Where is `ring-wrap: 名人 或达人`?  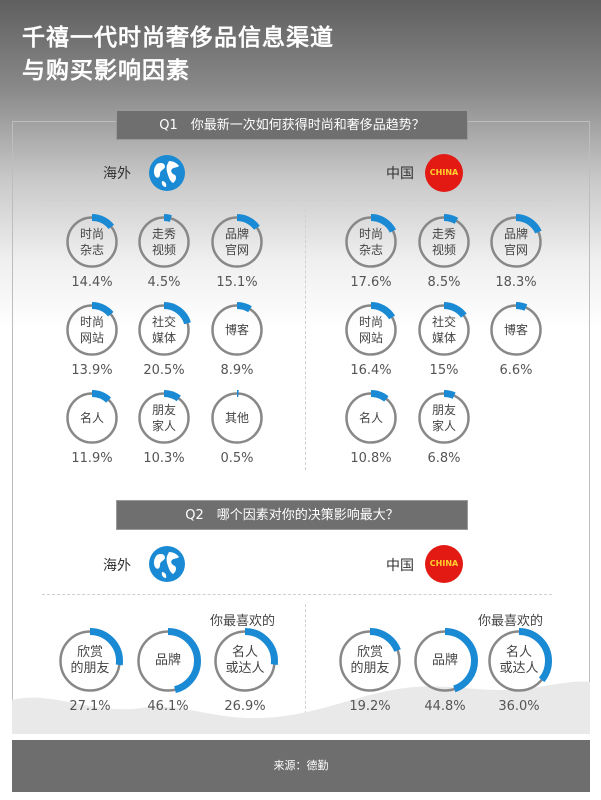 ring-wrap: 名人 或达人 is located at coordinates (519, 661).